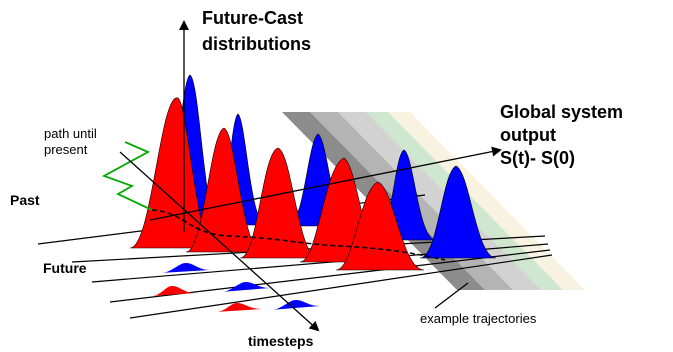 Image resolution: width=673 pixels, height=352 pixels. Describe the element at coordinates (127, 176) in the screenshot. I see `path-until-present` at that location.